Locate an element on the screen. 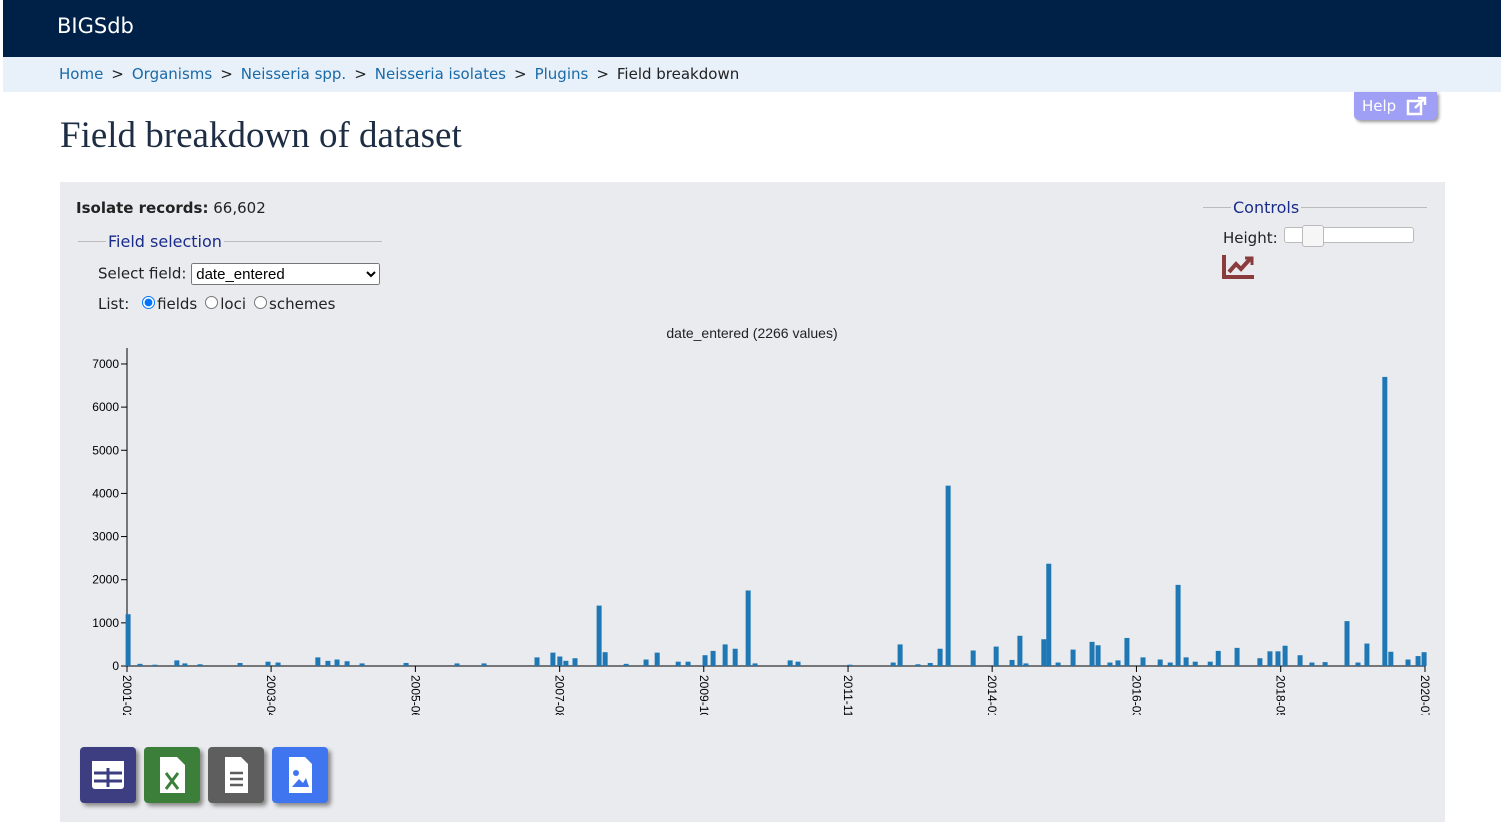 The width and height of the screenshot is (1504, 831). breadcrumb: Plugins is located at coordinates (561, 74).